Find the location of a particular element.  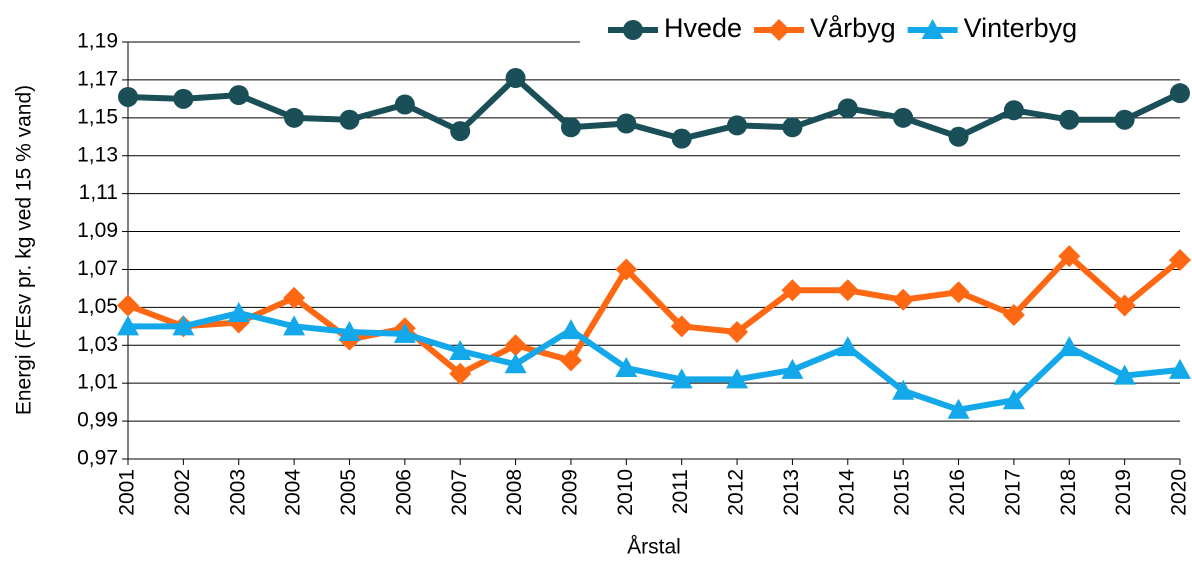

legend-label: Vinterbyg is located at coordinates (1021, 28).